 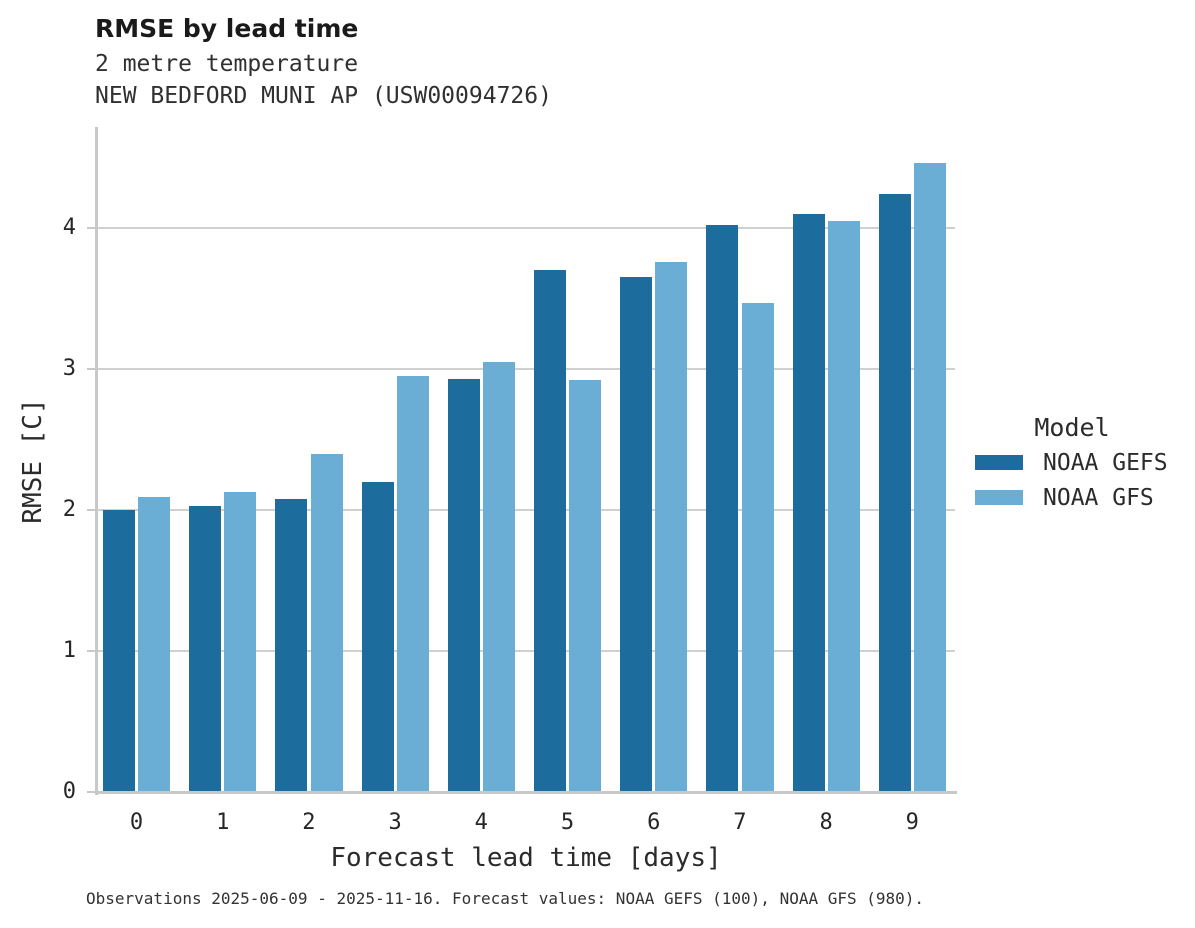 I want to click on legend-title: Model, so click(x=1072, y=427).